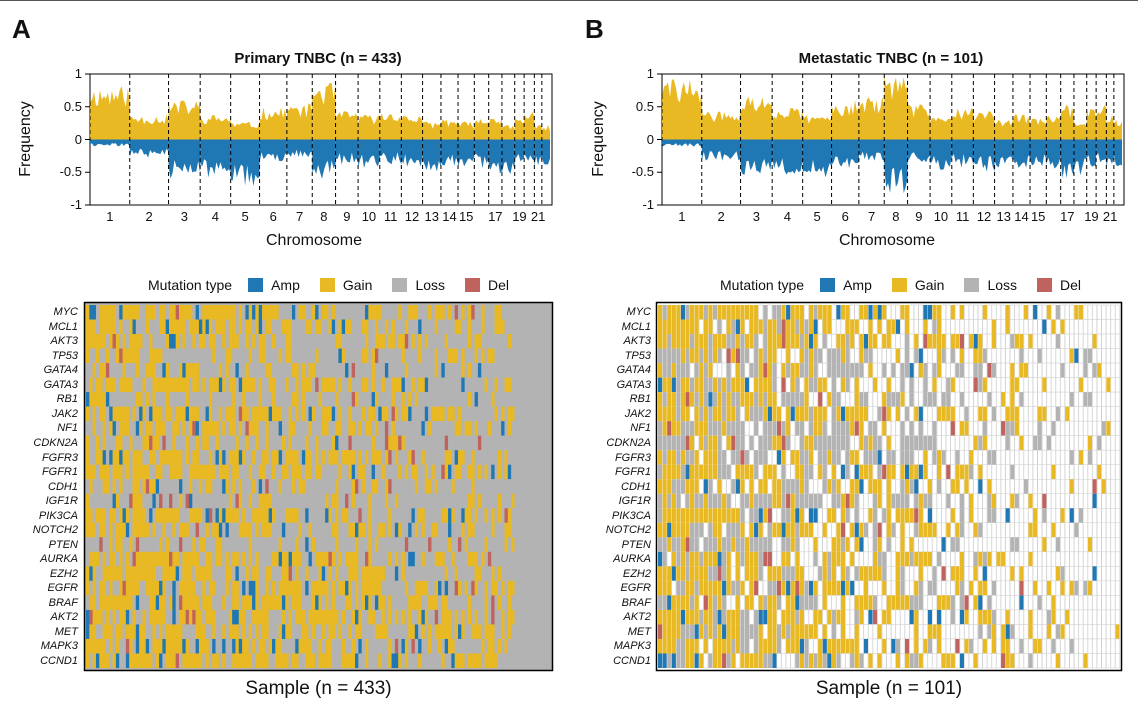 Image resolution: width=1138 pixels, height=724 pixels. I want to click on gene-label: CDKN2A, so click(628, 442).